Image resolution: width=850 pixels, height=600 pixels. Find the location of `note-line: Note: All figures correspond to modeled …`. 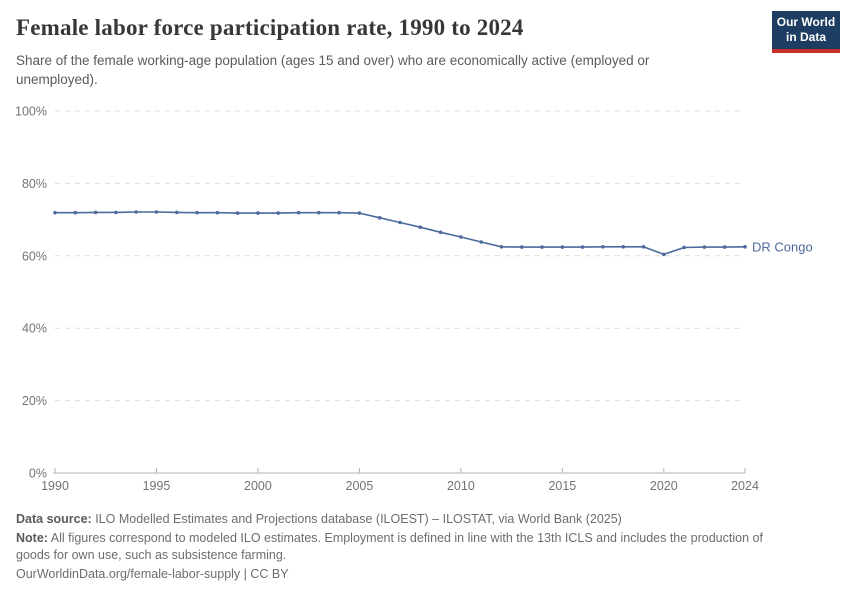

note-line: Note: All figures correspond to modeled … is located at coordinates (403, 546).